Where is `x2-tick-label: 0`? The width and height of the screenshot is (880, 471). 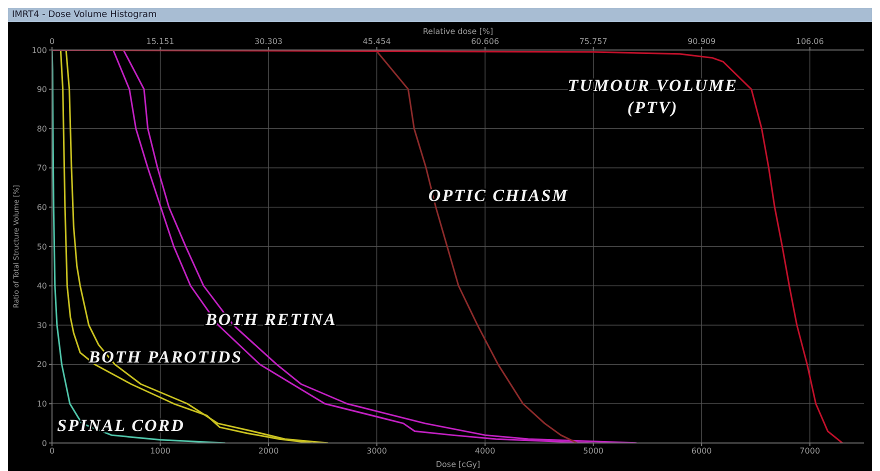
x2-tick-label: 0 is located at coordinates (52, 41).